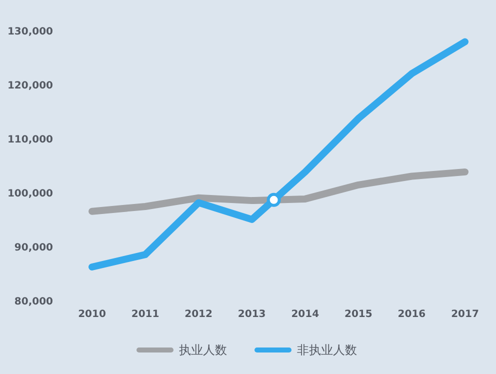  What do you see at coordinates (30, 194) in the screenshot?
I see `y-tick-label: 100,000` at bounding box center [30, 194].